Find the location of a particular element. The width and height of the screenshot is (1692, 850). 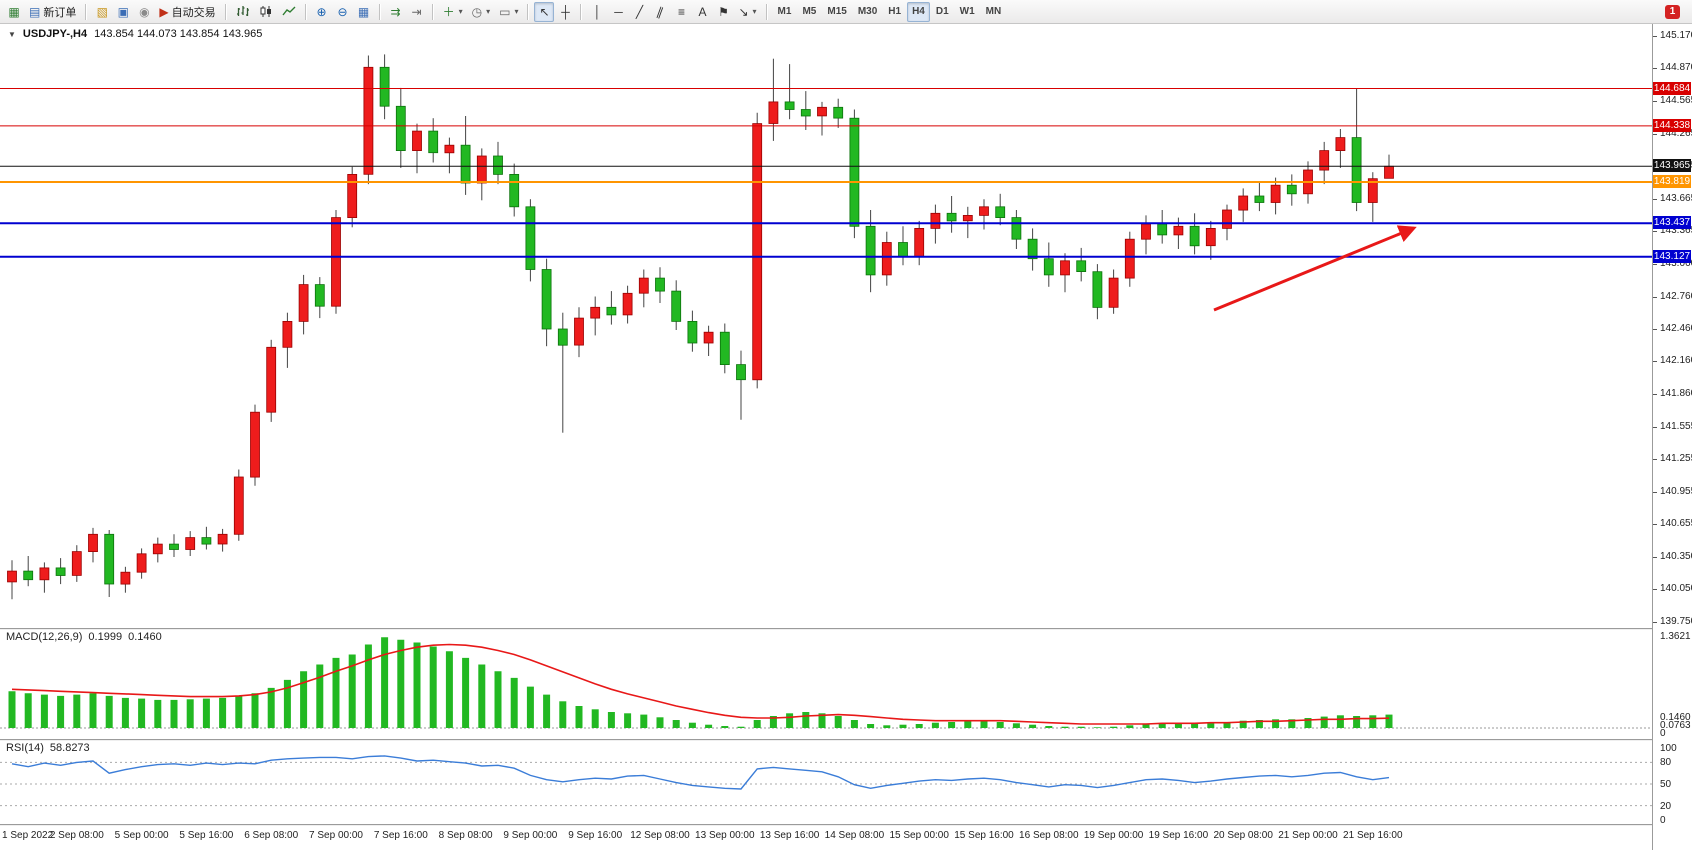

timeframe-button-h1: H1 is located at coordinates (894, 12).